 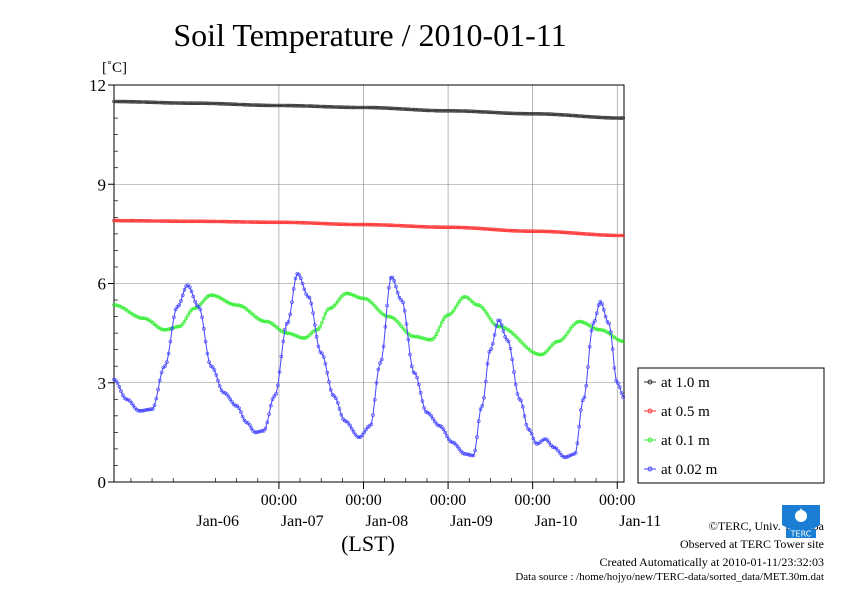 What do you see at coordinates (617, 500) in the screenshot?
I see `x-time-label: 00:00` at bounding box center [617, 500].